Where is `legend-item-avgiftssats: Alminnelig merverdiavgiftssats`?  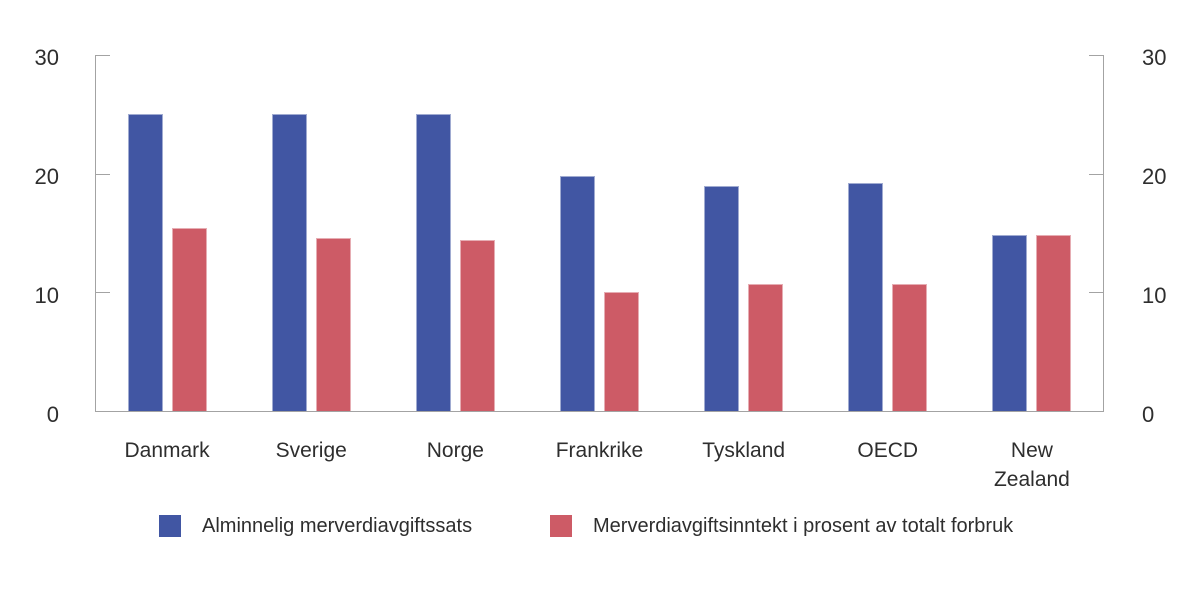
legend-item-avgiftssats: Alminnelig merverdiavgiftssats is located at coordinates (315, 526).